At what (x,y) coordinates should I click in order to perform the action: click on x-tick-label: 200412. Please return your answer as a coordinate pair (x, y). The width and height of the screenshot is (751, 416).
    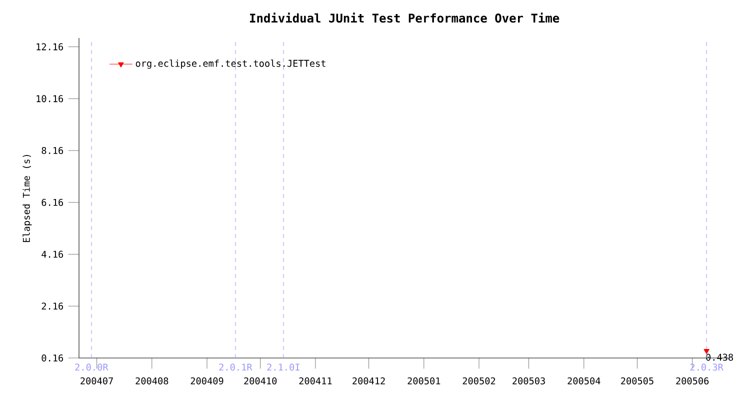
    Looking at the image, I should click on (368, 380).